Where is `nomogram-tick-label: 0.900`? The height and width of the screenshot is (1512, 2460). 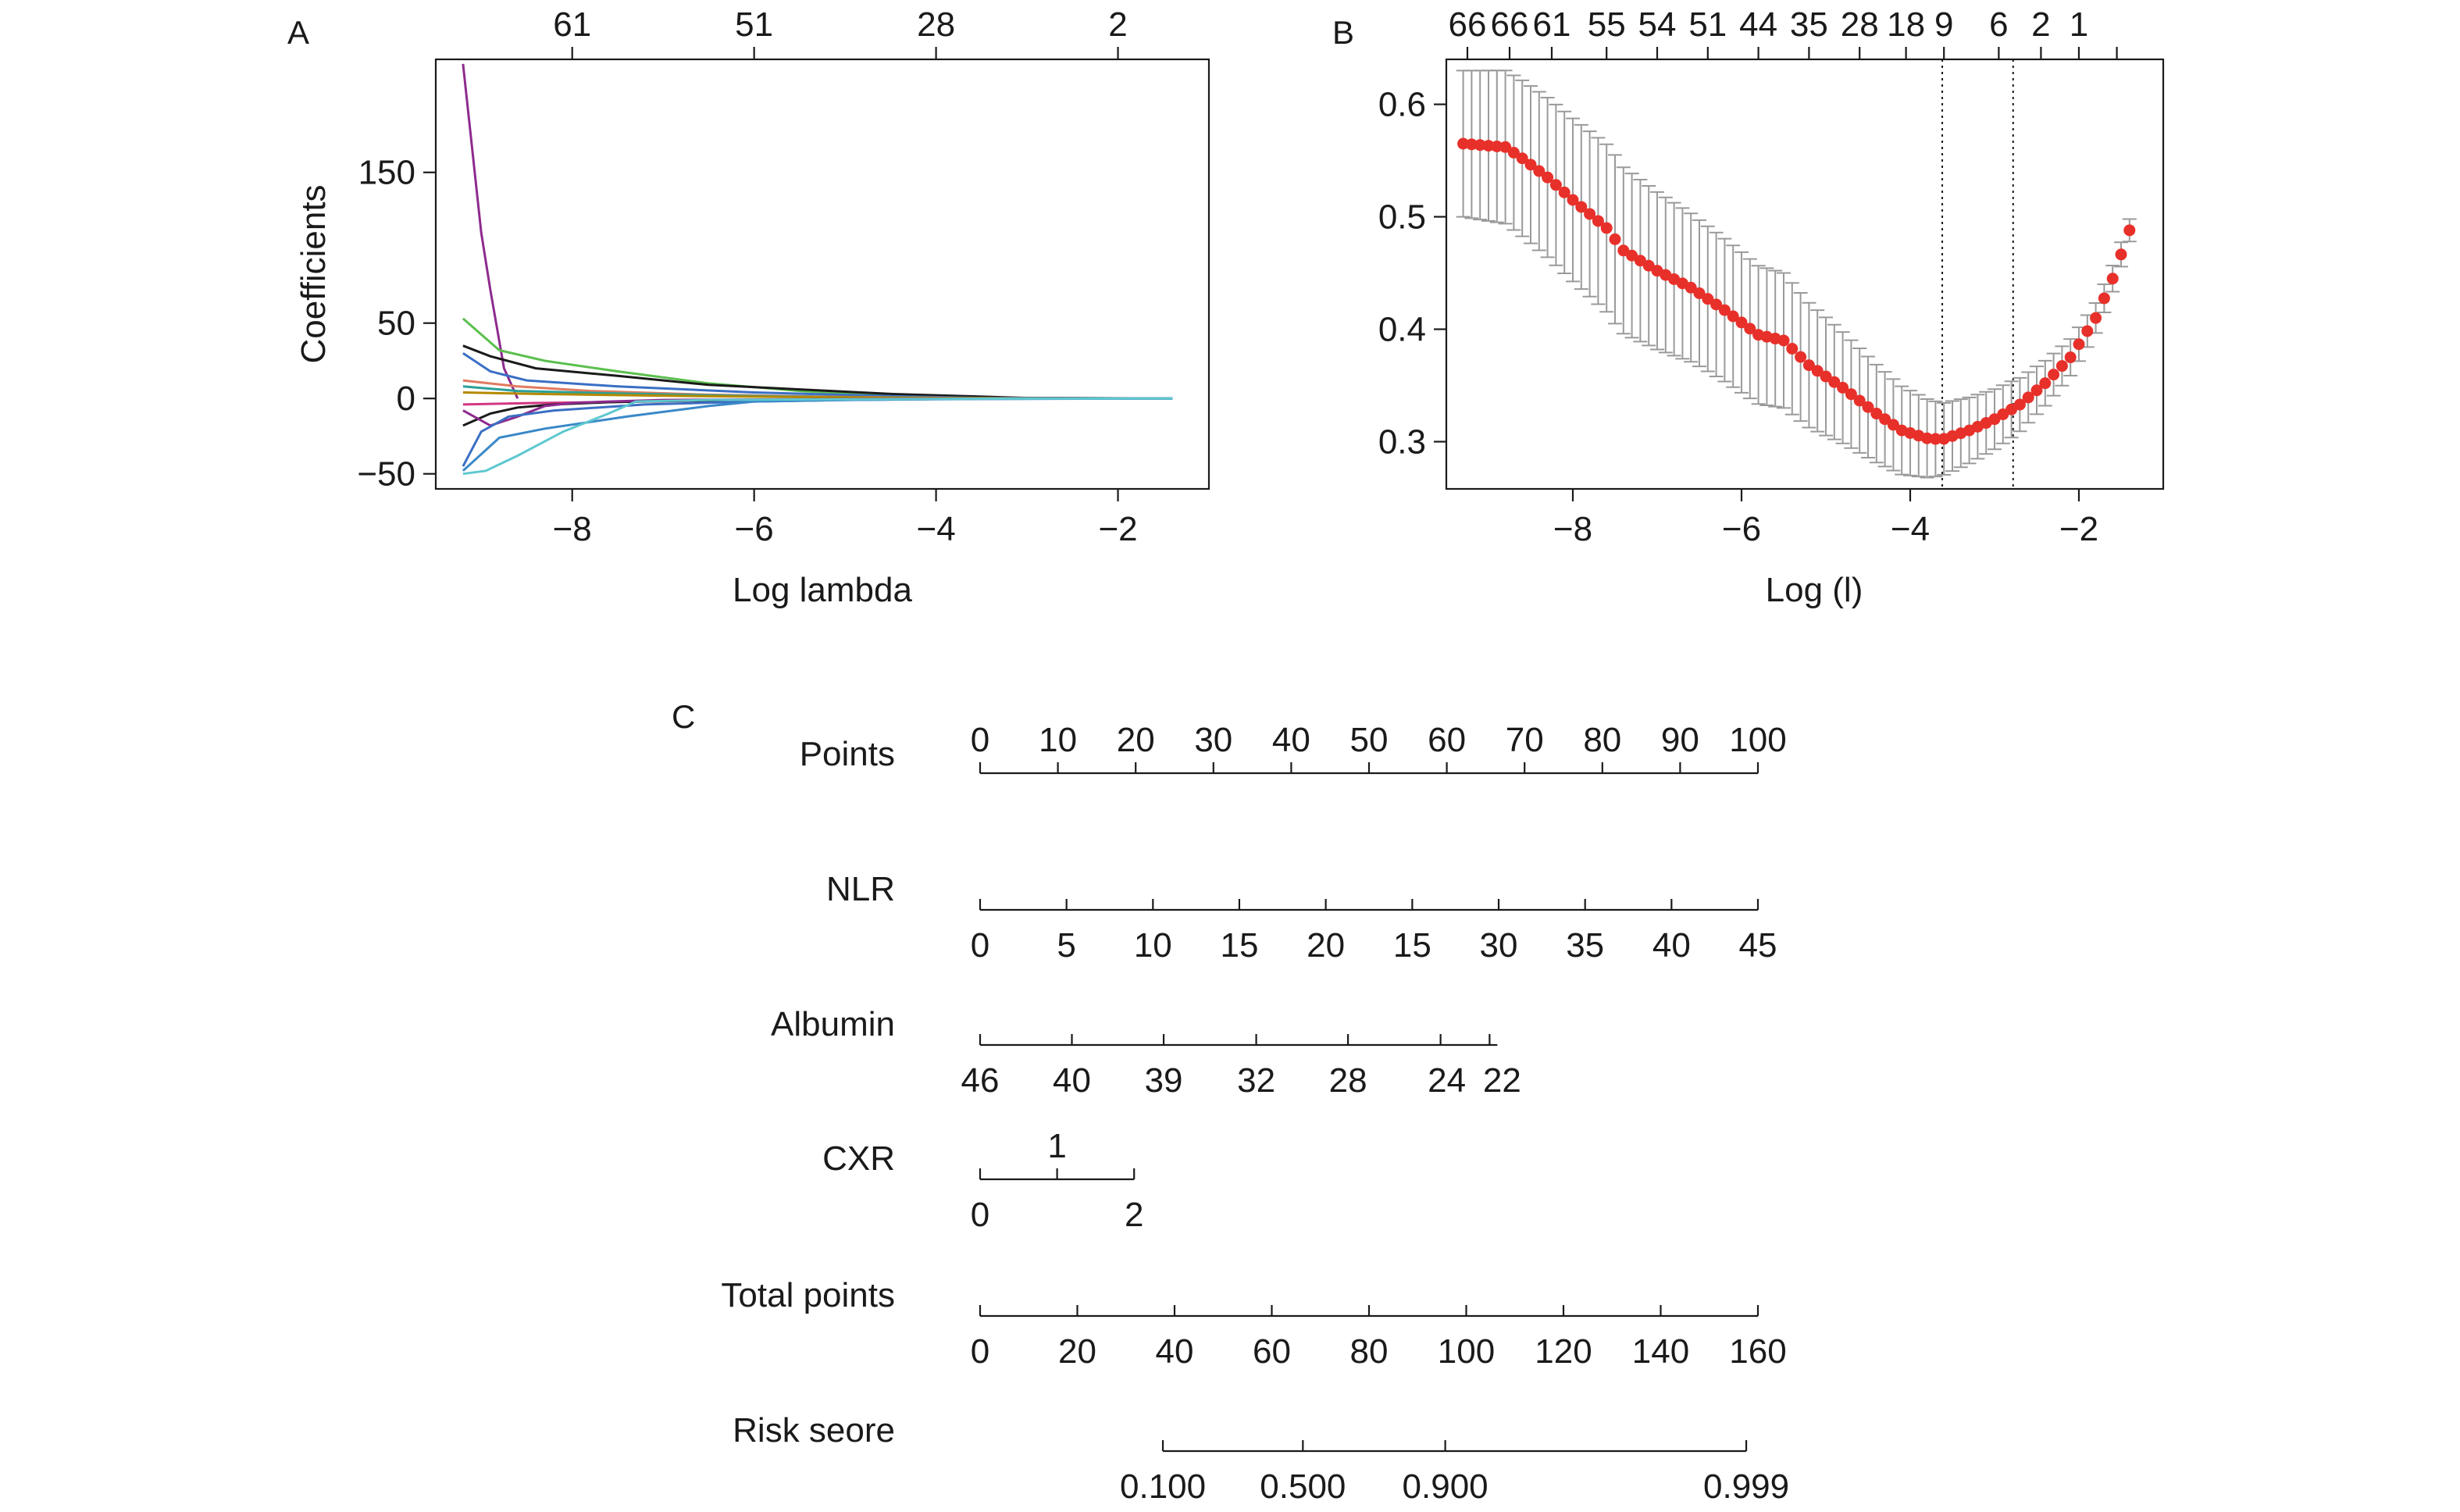 nomogram-tick-label: 0.900 is located at coordinates (1445, 1486).